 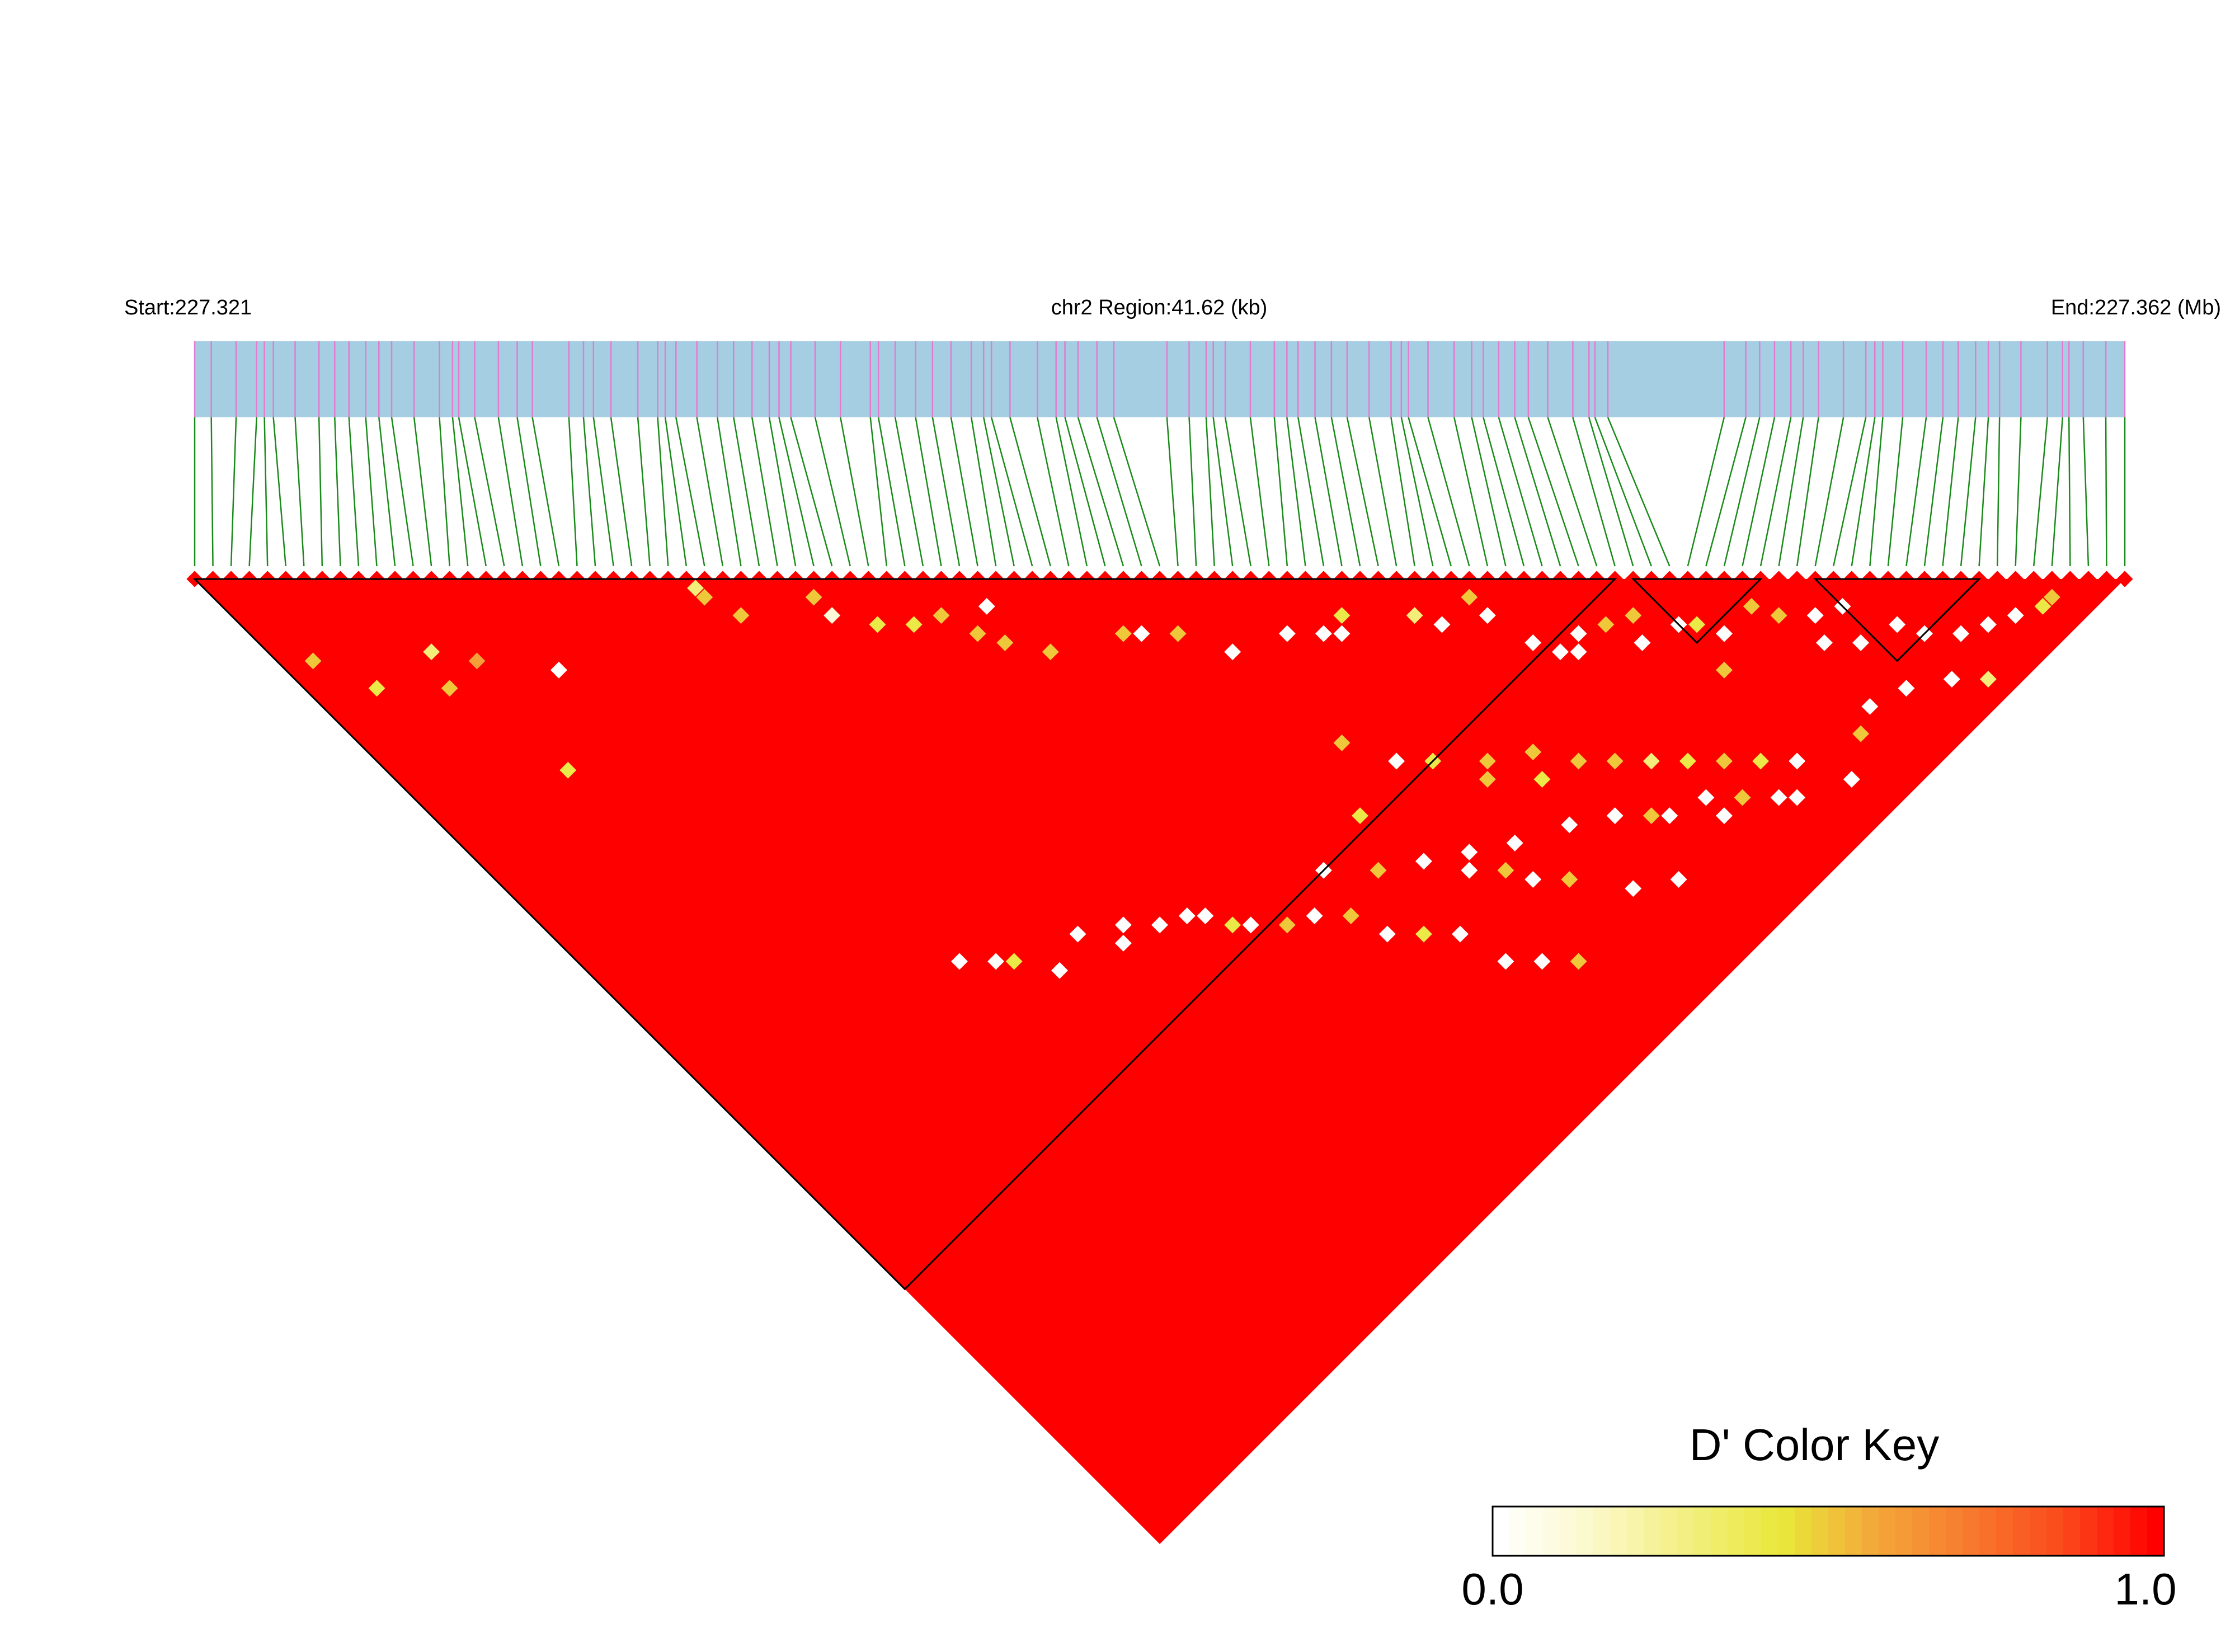 What do you see at coordinates (1815, 1445) in the screenshot?
I see `color-key-title: D' Color Key` at bounding box center [1815, 1445].